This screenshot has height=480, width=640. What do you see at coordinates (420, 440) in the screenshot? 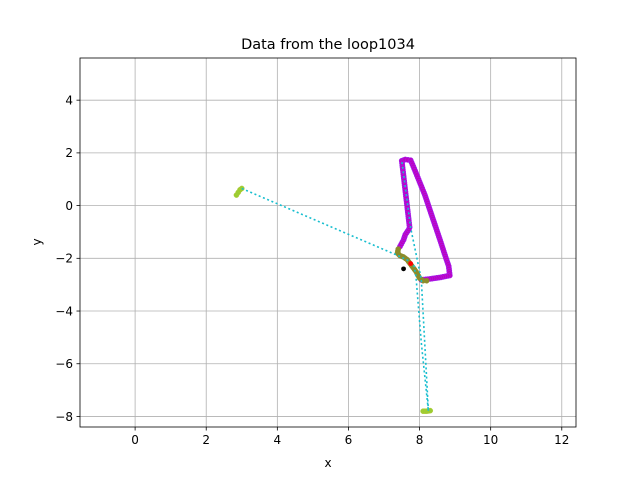
I see `x-tick-label: 8` at bounding box center [420, 440].